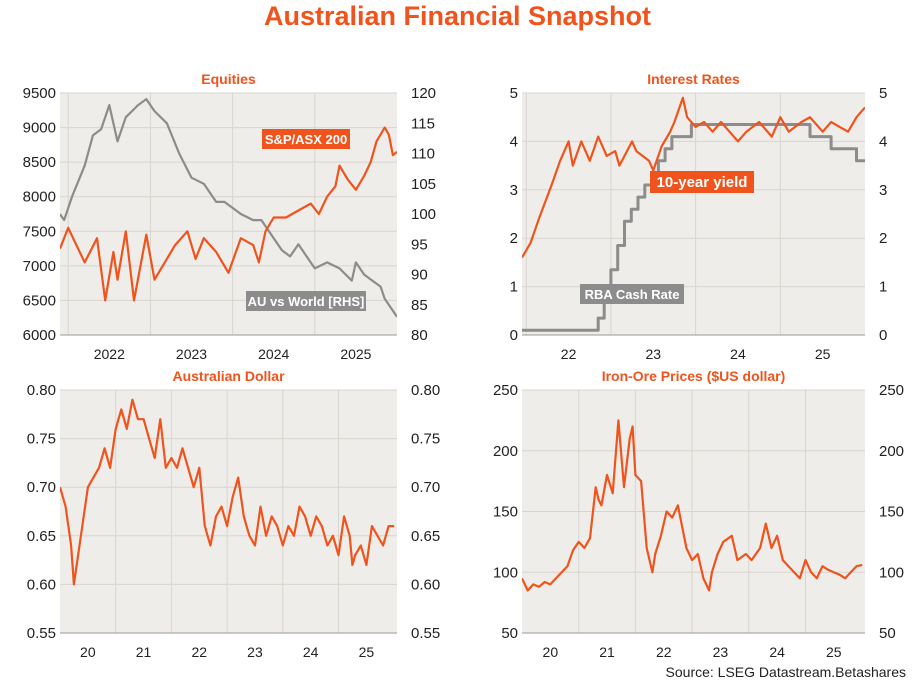  Describe the element at coordinates (883, 190) in the screenshot. I see `interest-rates-y-tick-right: 3` at that location.